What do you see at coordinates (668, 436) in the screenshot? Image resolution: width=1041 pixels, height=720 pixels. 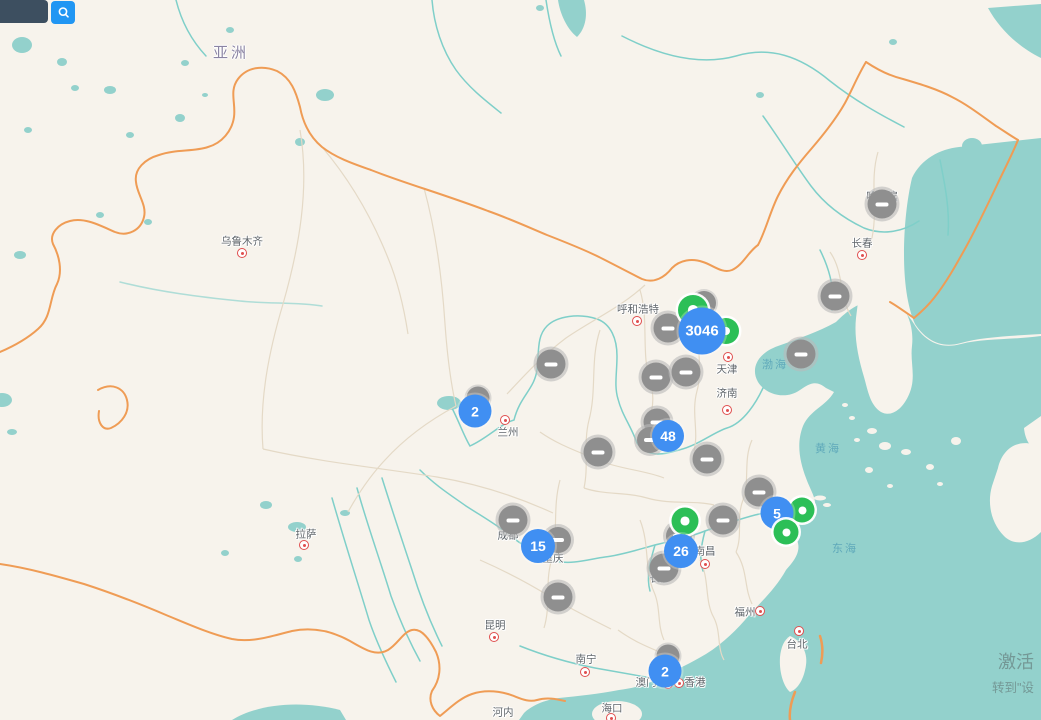 I see `cluster-count-badge: 48` at bounding box center [668, 436].